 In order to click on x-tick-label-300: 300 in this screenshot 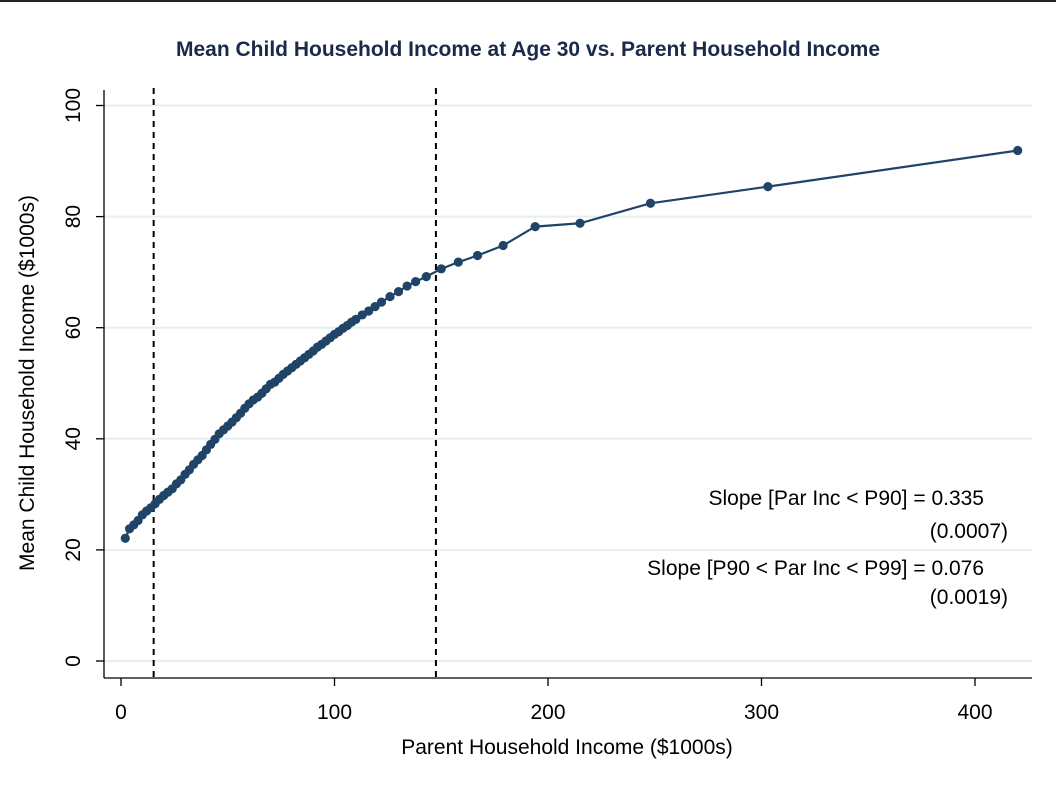, I will do `click(761, 712)`.